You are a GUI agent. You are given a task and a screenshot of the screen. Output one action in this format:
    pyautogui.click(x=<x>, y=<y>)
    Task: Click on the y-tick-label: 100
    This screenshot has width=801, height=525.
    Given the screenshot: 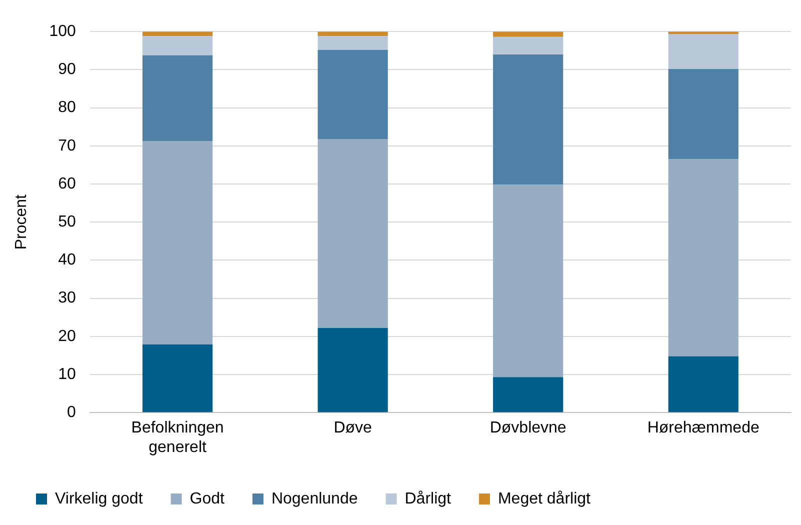 What is the action you would take?
    pyautogui.click(x=62, y=31)
    